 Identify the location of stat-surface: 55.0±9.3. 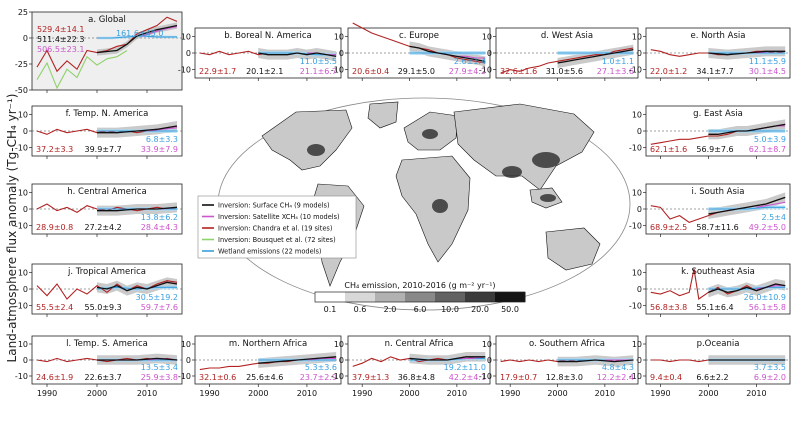
(103, 307).